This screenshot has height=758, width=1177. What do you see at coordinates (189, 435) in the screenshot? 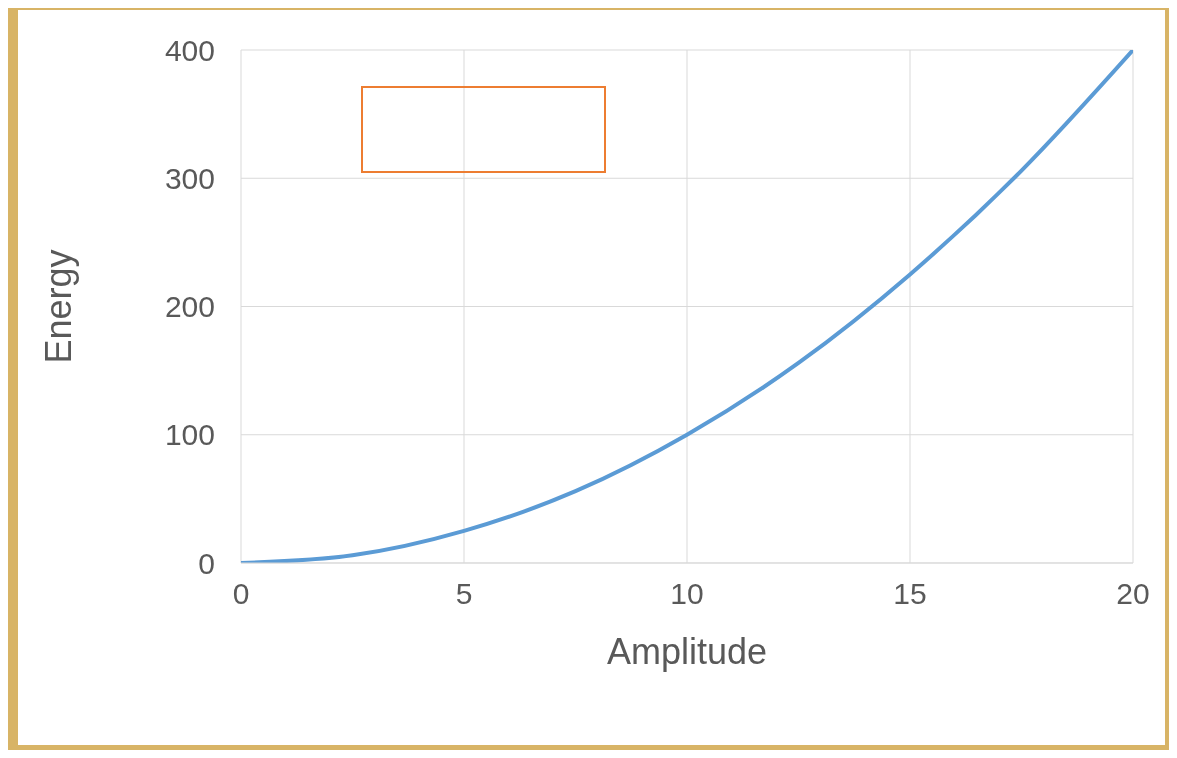
I see `y-tick-label: 100` at bounding box center [189, 435].